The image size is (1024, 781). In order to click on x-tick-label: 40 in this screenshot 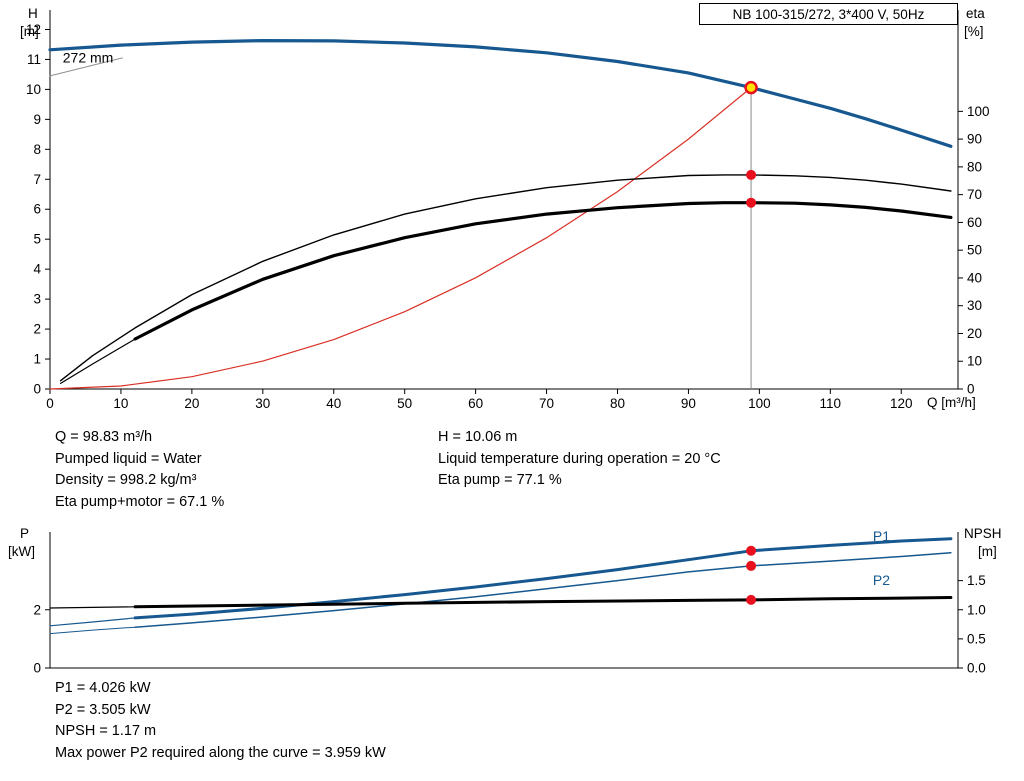, I will do `click(333, 403)`.